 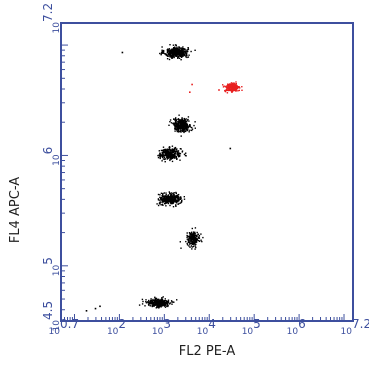 What do you see at coordinates (116, 327) in the screenshot?
I see `x-tick-label: 102` at bounding box center [116, 327].